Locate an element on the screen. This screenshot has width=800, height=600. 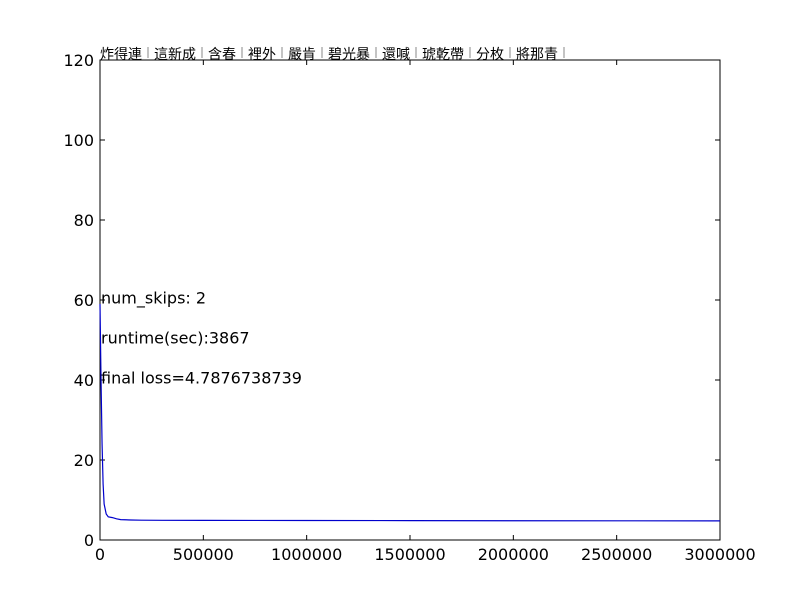
title-segment: 這新成 is located at coordinates (175, 55).